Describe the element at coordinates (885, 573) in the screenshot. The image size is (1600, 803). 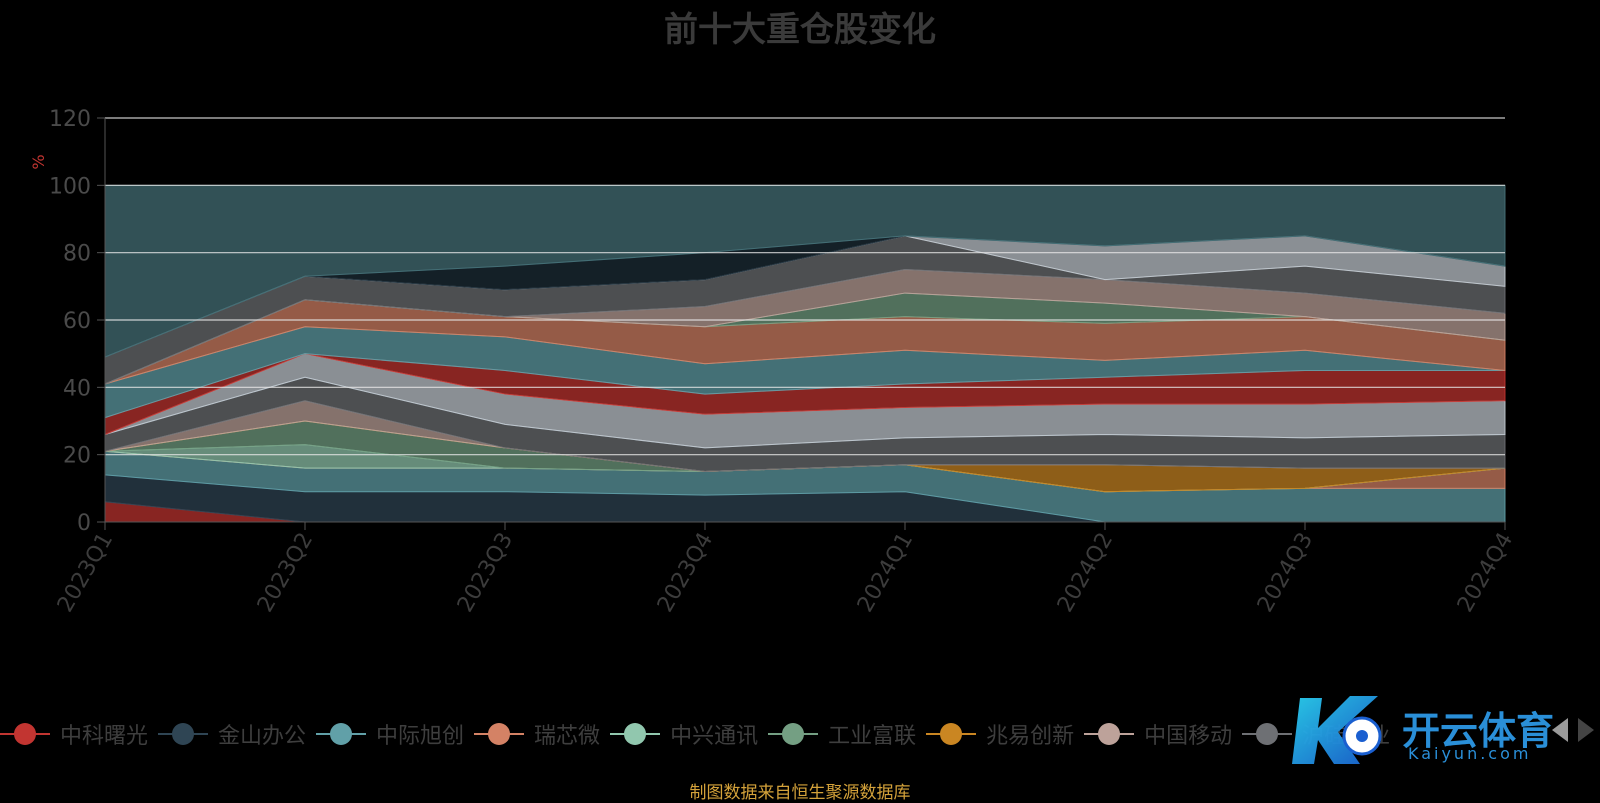
I see `x-tick-label: 2024Q1` at that location.